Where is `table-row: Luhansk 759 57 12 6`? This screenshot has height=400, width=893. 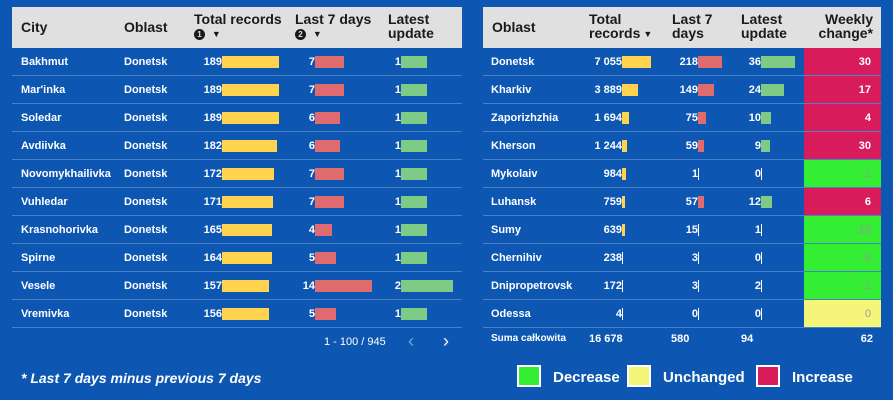 table-row: Luhansk 759 57 12 6 is located at coordinates (682, 202).